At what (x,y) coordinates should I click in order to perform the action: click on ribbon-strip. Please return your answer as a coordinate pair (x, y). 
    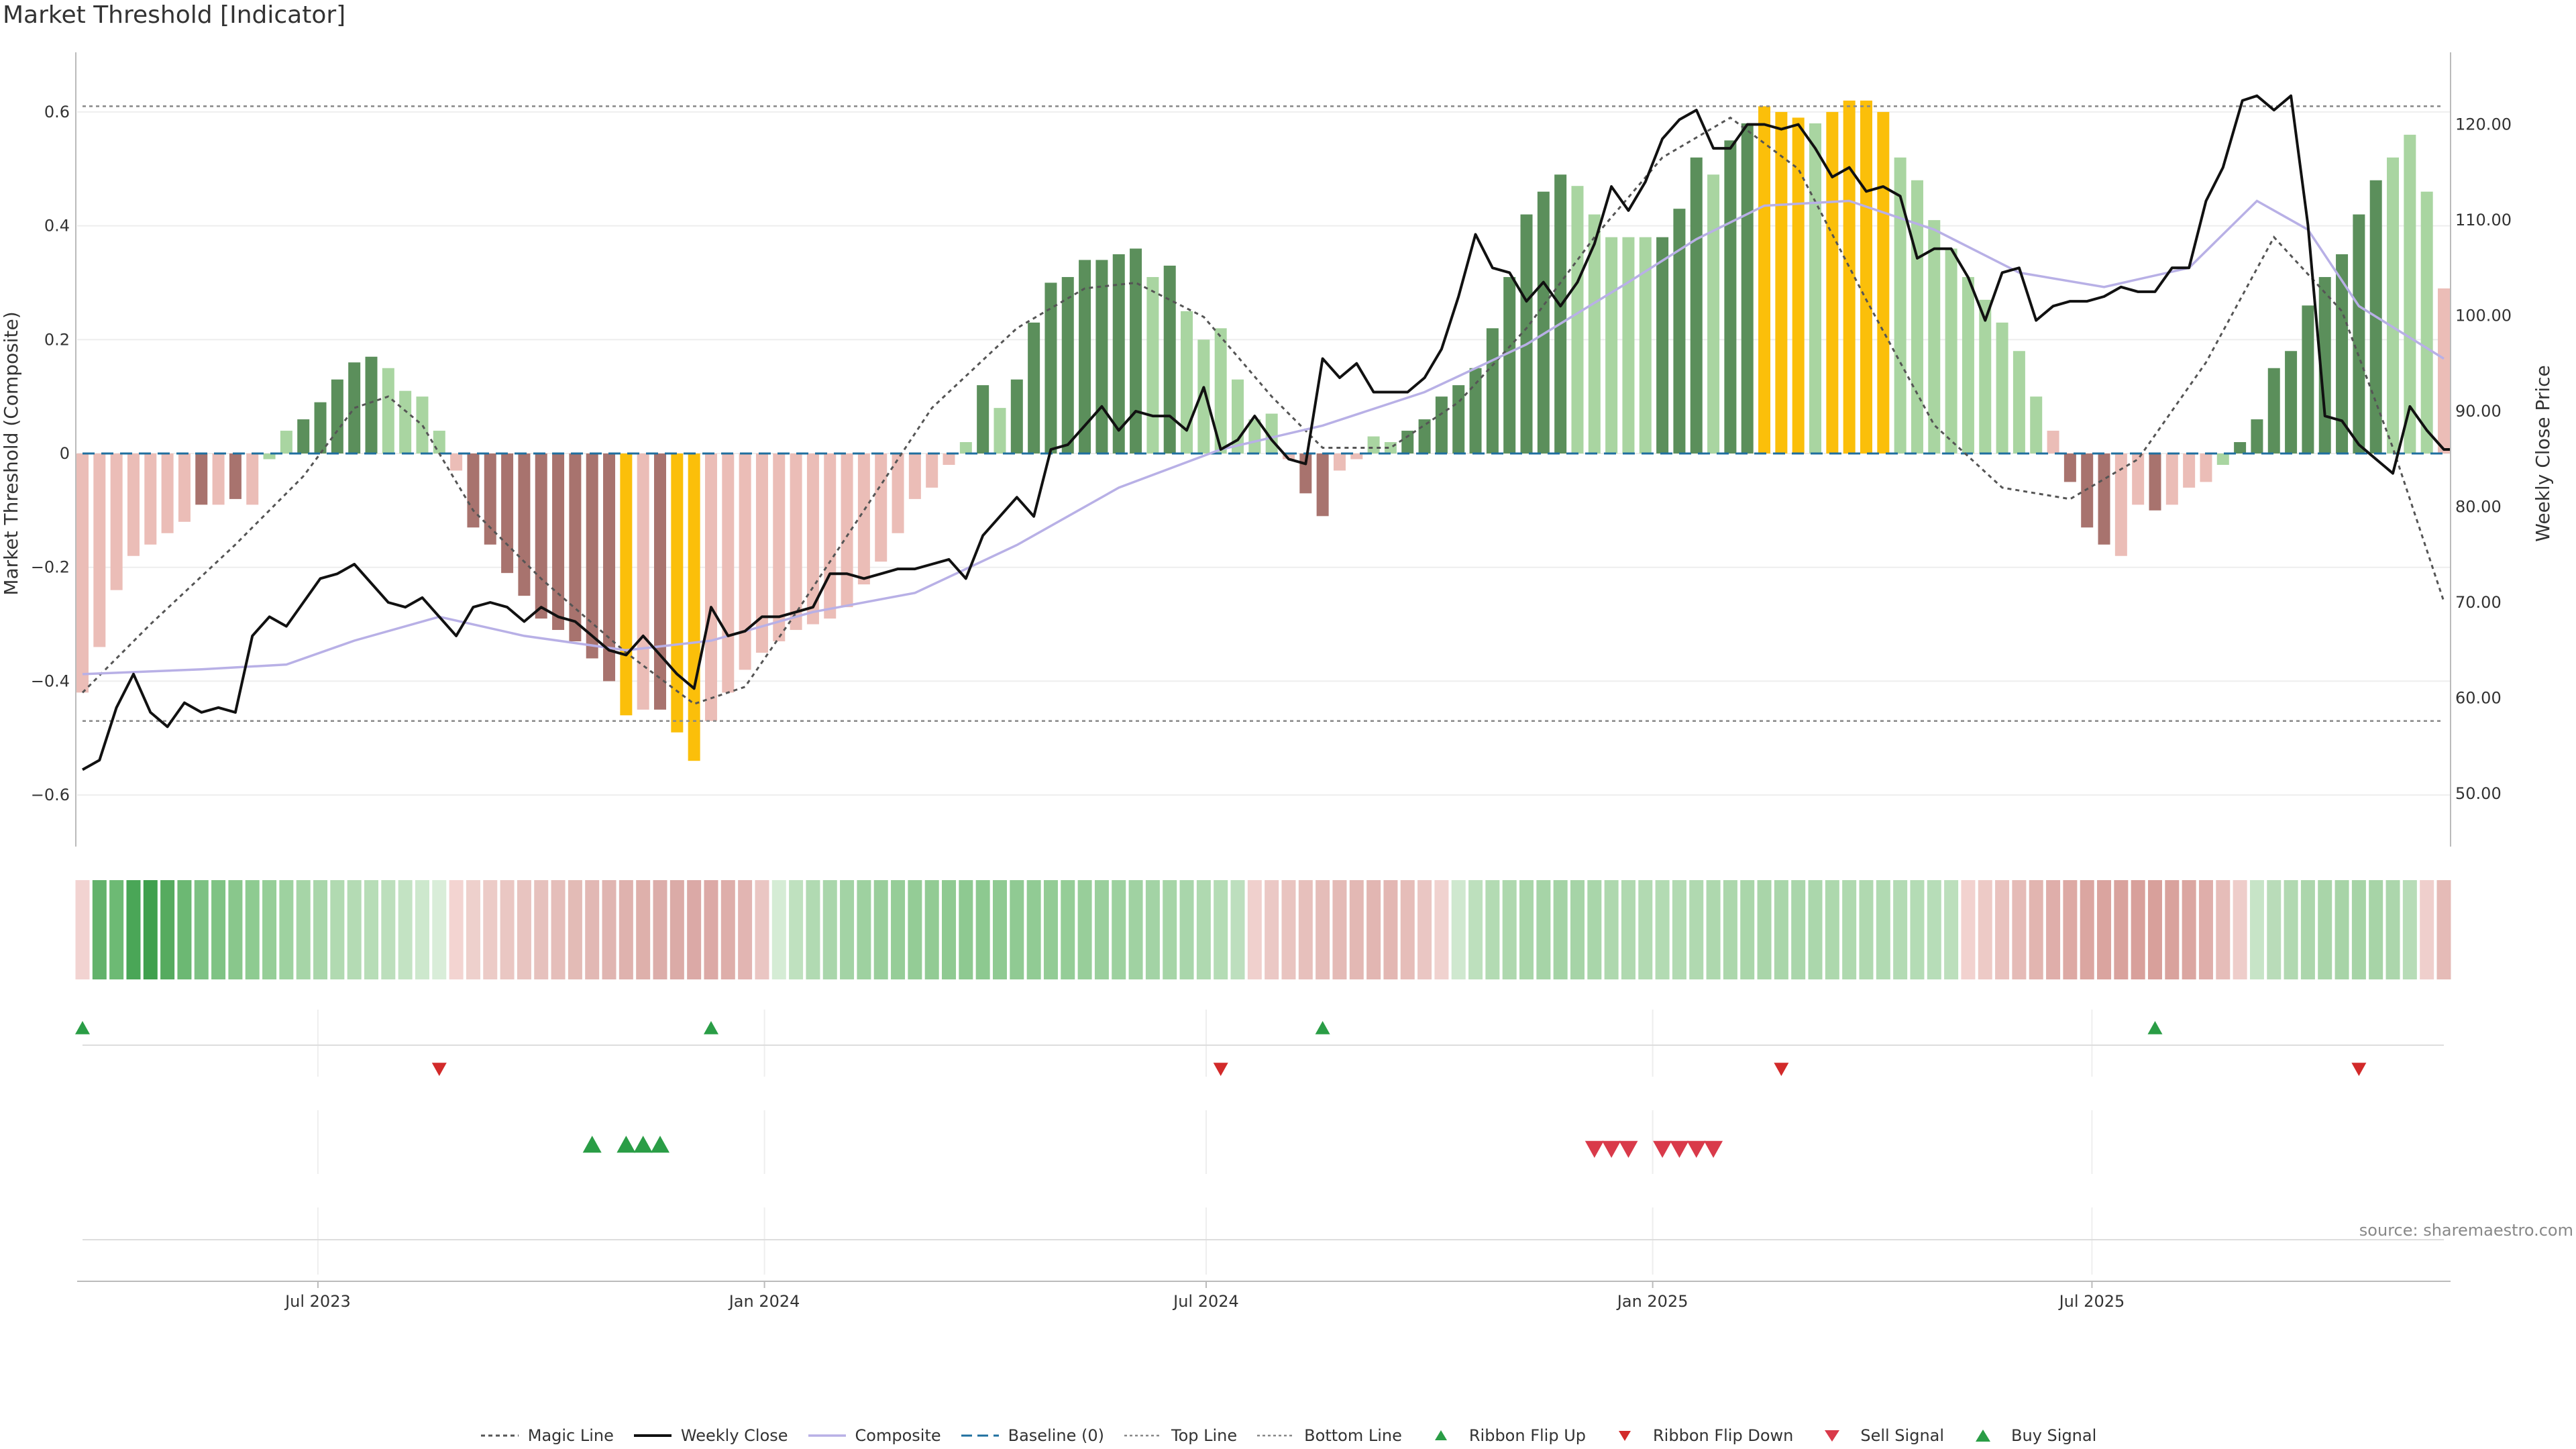
    Looking at the image, I should click on (1263, 929).